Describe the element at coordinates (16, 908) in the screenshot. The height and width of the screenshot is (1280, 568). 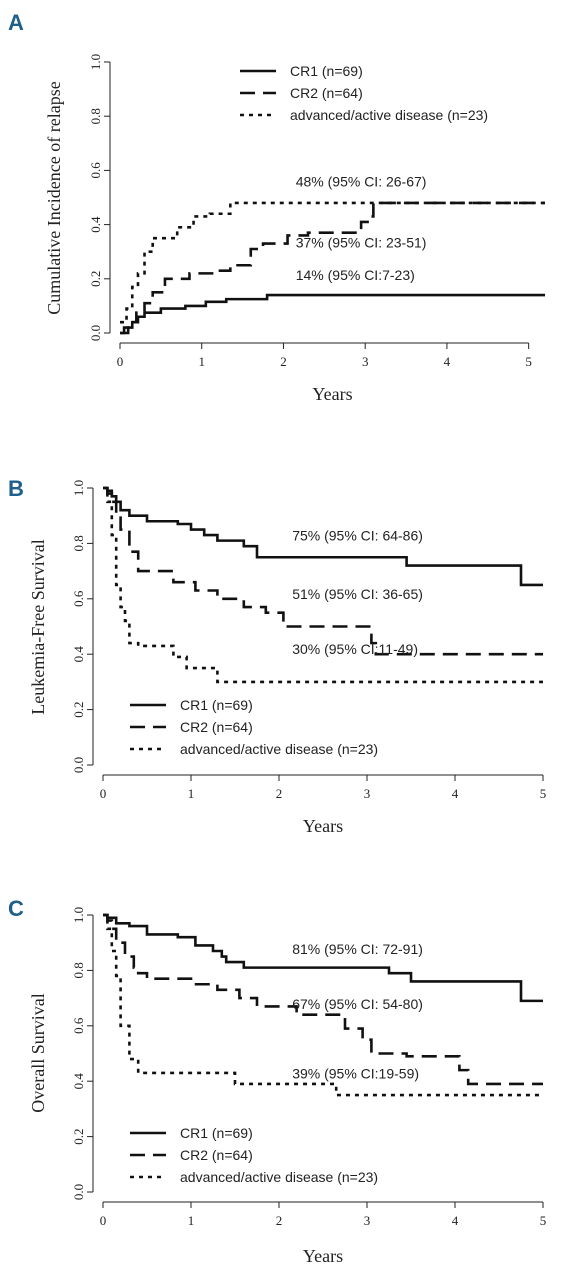
I see `panel-label: C` at that location.